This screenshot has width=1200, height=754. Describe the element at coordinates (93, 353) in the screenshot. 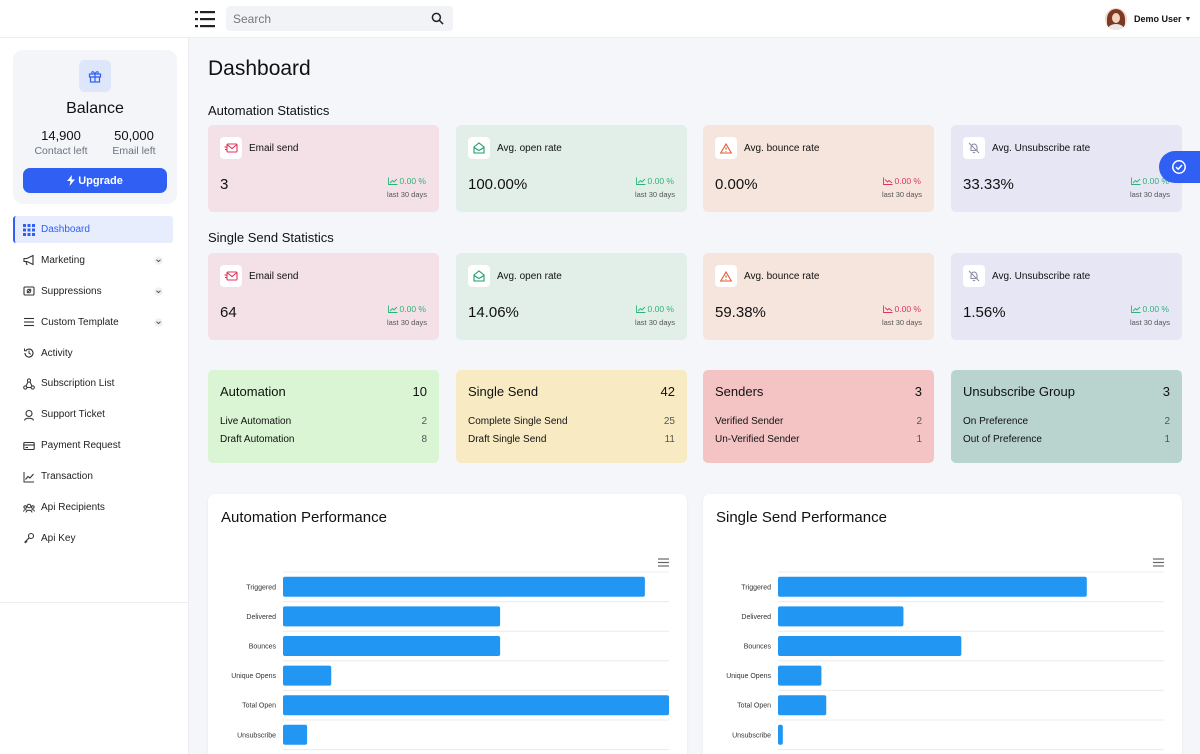

I see `sidebar-item-activity: Activity` at that location.